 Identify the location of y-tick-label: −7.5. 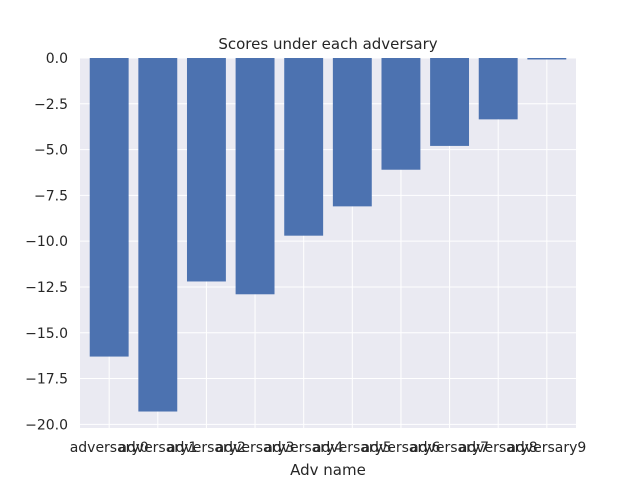
(51, 196).